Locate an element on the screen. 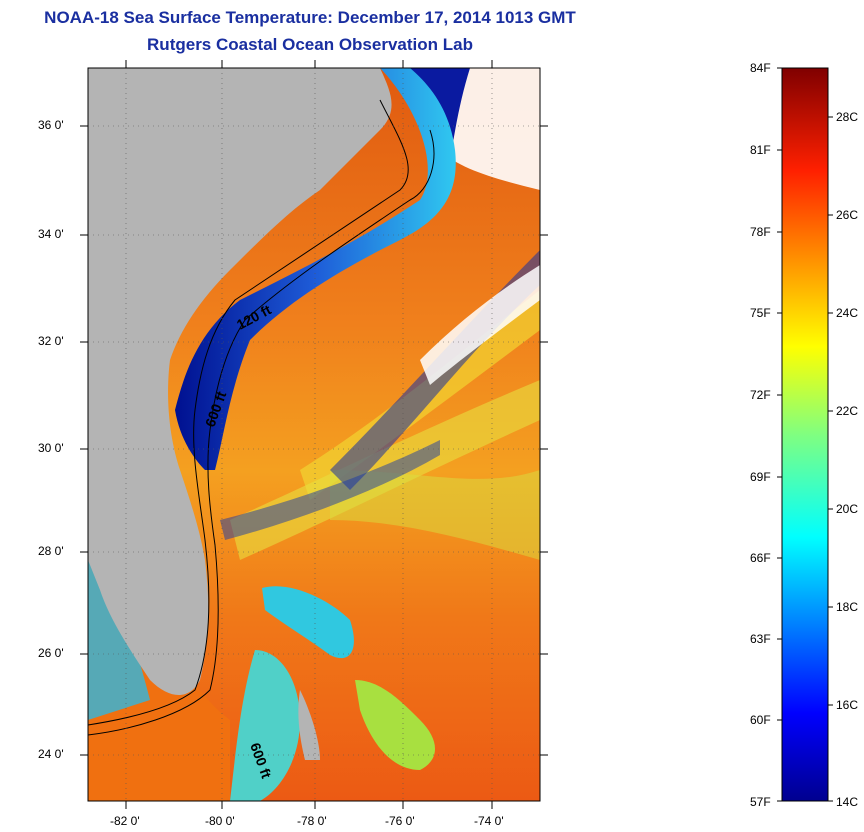 The width and height of the screenshot is (864, 832). lat-label: 34 0' is located at coordinates (51, 234).